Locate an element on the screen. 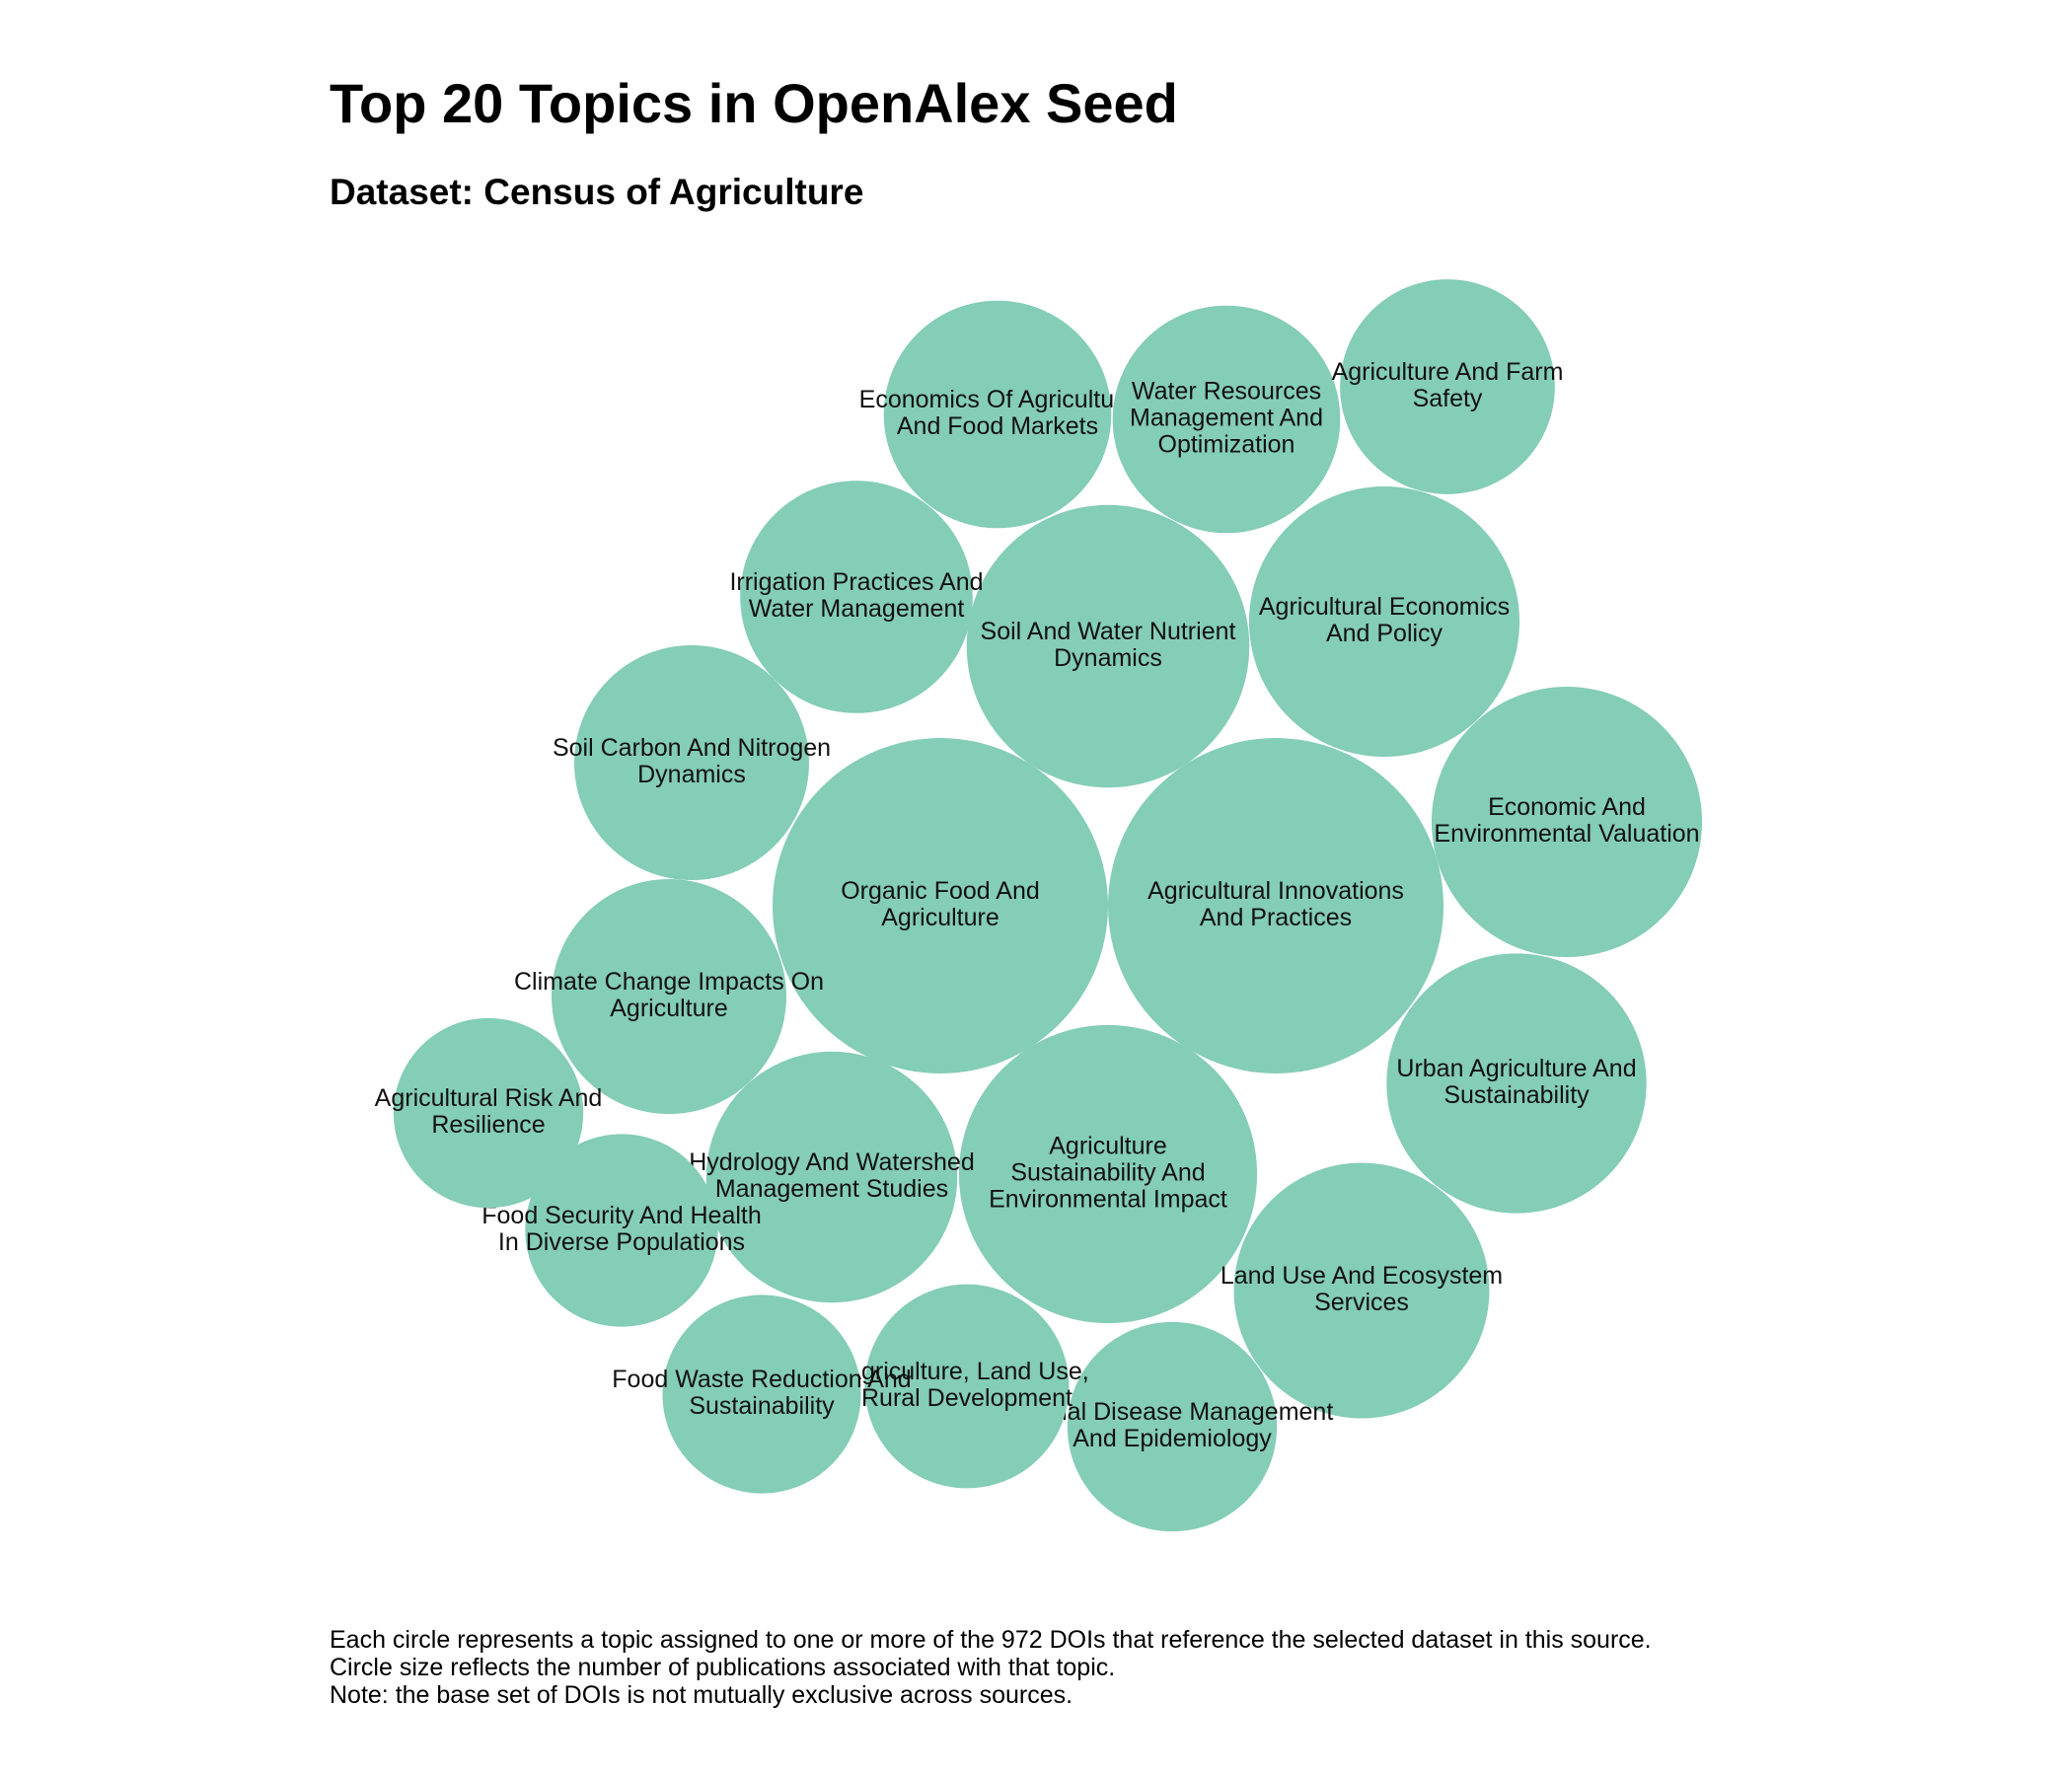  bubble-label: Climate Change Impacts On is located at coordinates (669, 982).